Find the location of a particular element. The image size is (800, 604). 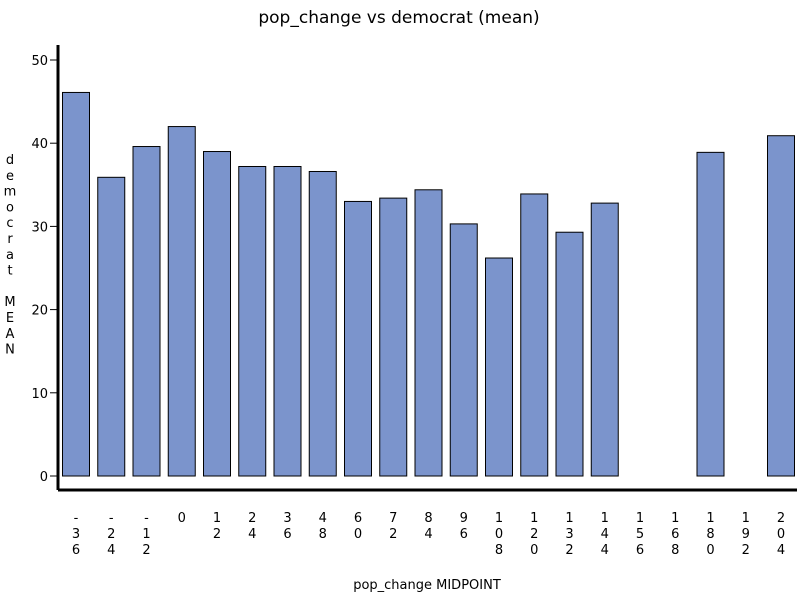

y-tick-label: 40 is located at coordinates (39, 144).